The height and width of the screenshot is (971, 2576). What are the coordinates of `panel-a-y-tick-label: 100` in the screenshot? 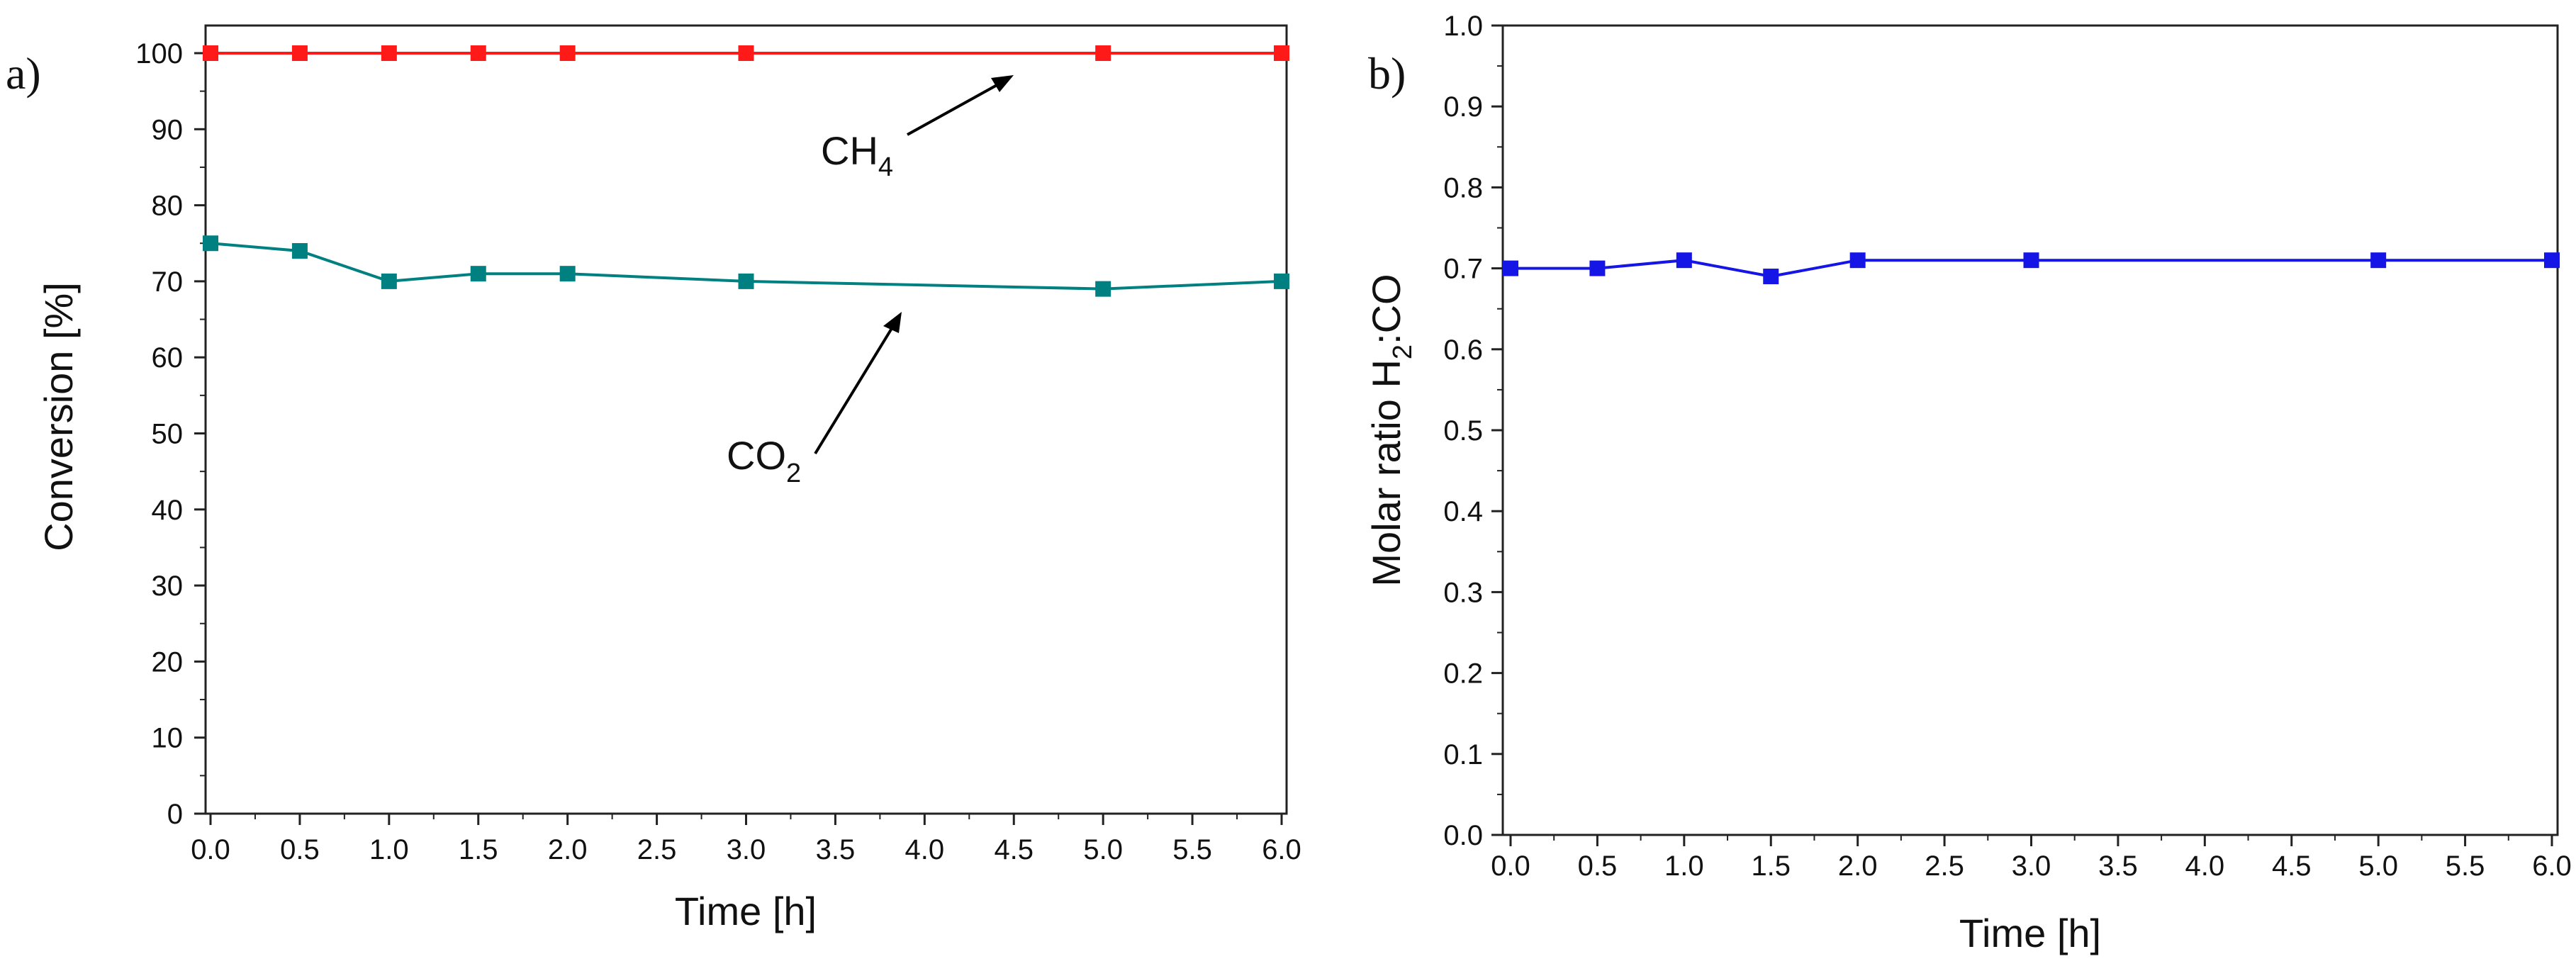 It's located at (159, 53).